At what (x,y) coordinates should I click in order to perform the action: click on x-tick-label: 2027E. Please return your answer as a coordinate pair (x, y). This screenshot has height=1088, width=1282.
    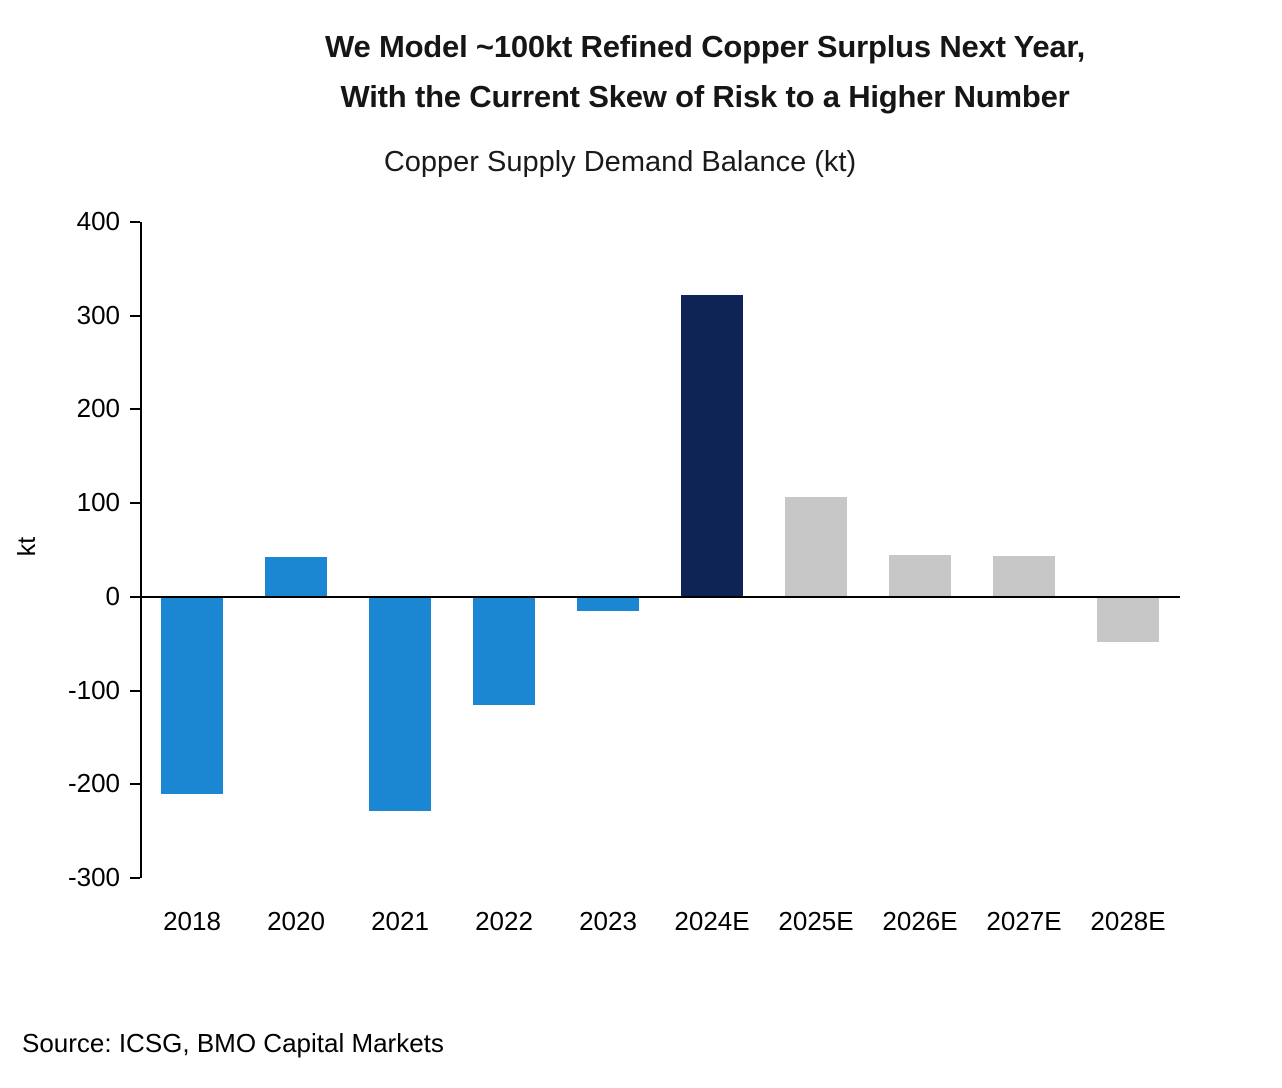
    Looking at the image, I should click on (1024, 921).